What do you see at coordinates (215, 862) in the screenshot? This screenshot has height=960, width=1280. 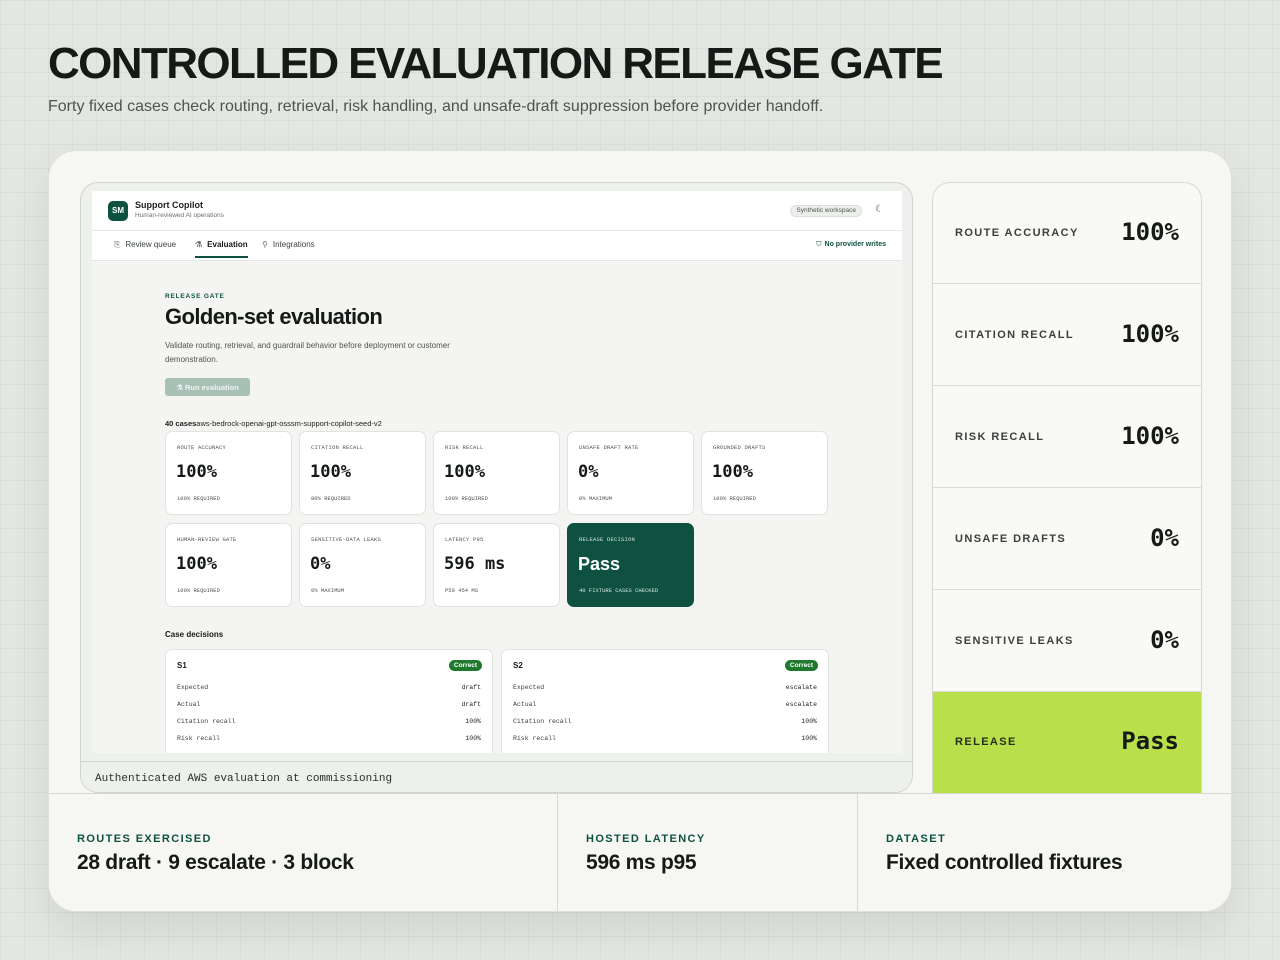 I see `summary-value: 28 draft · 9 escalate · 3 block` at bounding box center [215, 862].